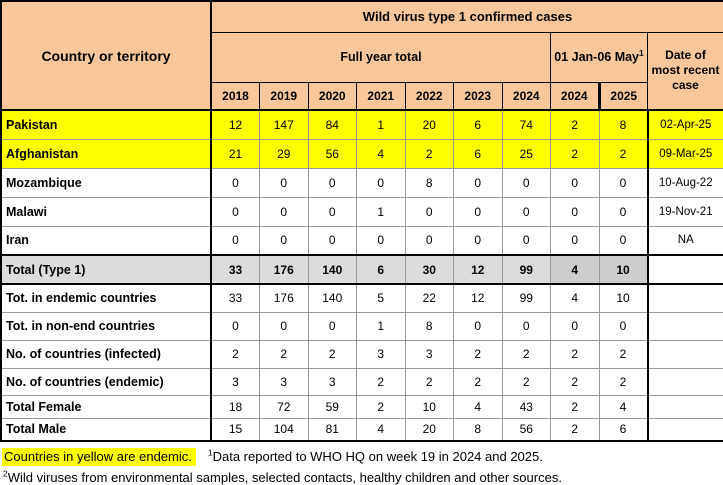 The image size is (723, 485). What do you see at coordinates (106, 182) in the screenshot?
I see `row-label: Mozambique` at bounding box center [106, 182].